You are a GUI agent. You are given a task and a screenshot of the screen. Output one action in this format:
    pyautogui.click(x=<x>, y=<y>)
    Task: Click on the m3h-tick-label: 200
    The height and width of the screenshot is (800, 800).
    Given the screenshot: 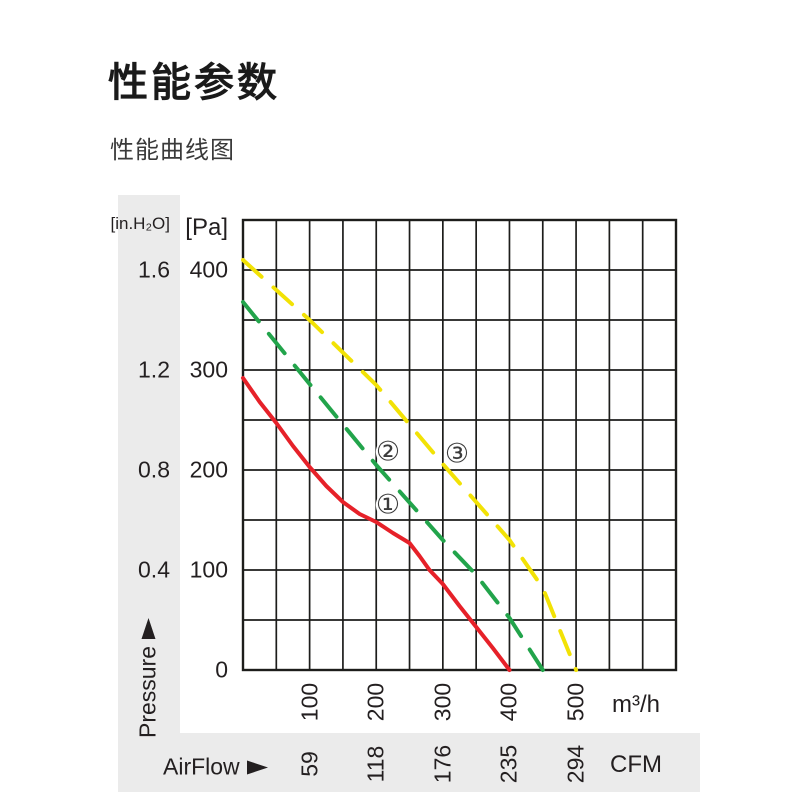 What is the action you would take?
    pyautogui.click(x=375, y=702)
    